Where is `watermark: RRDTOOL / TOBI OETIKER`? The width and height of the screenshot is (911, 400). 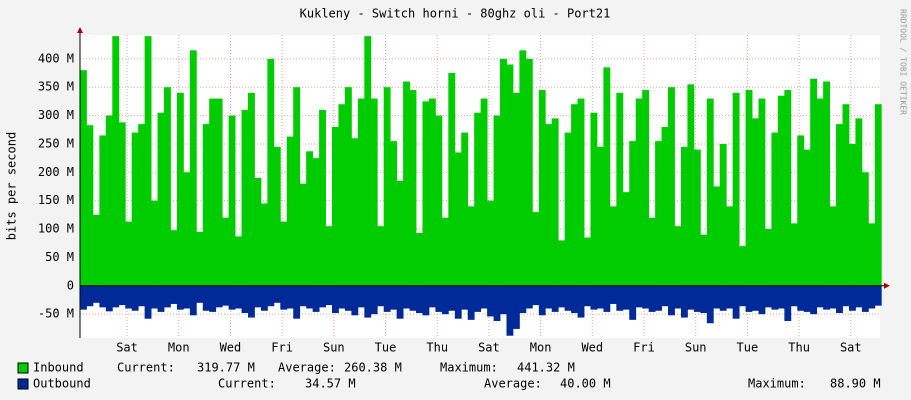
watermark: RRDTOOL / TOBI OETIKER is located at coordinates (903, 62).